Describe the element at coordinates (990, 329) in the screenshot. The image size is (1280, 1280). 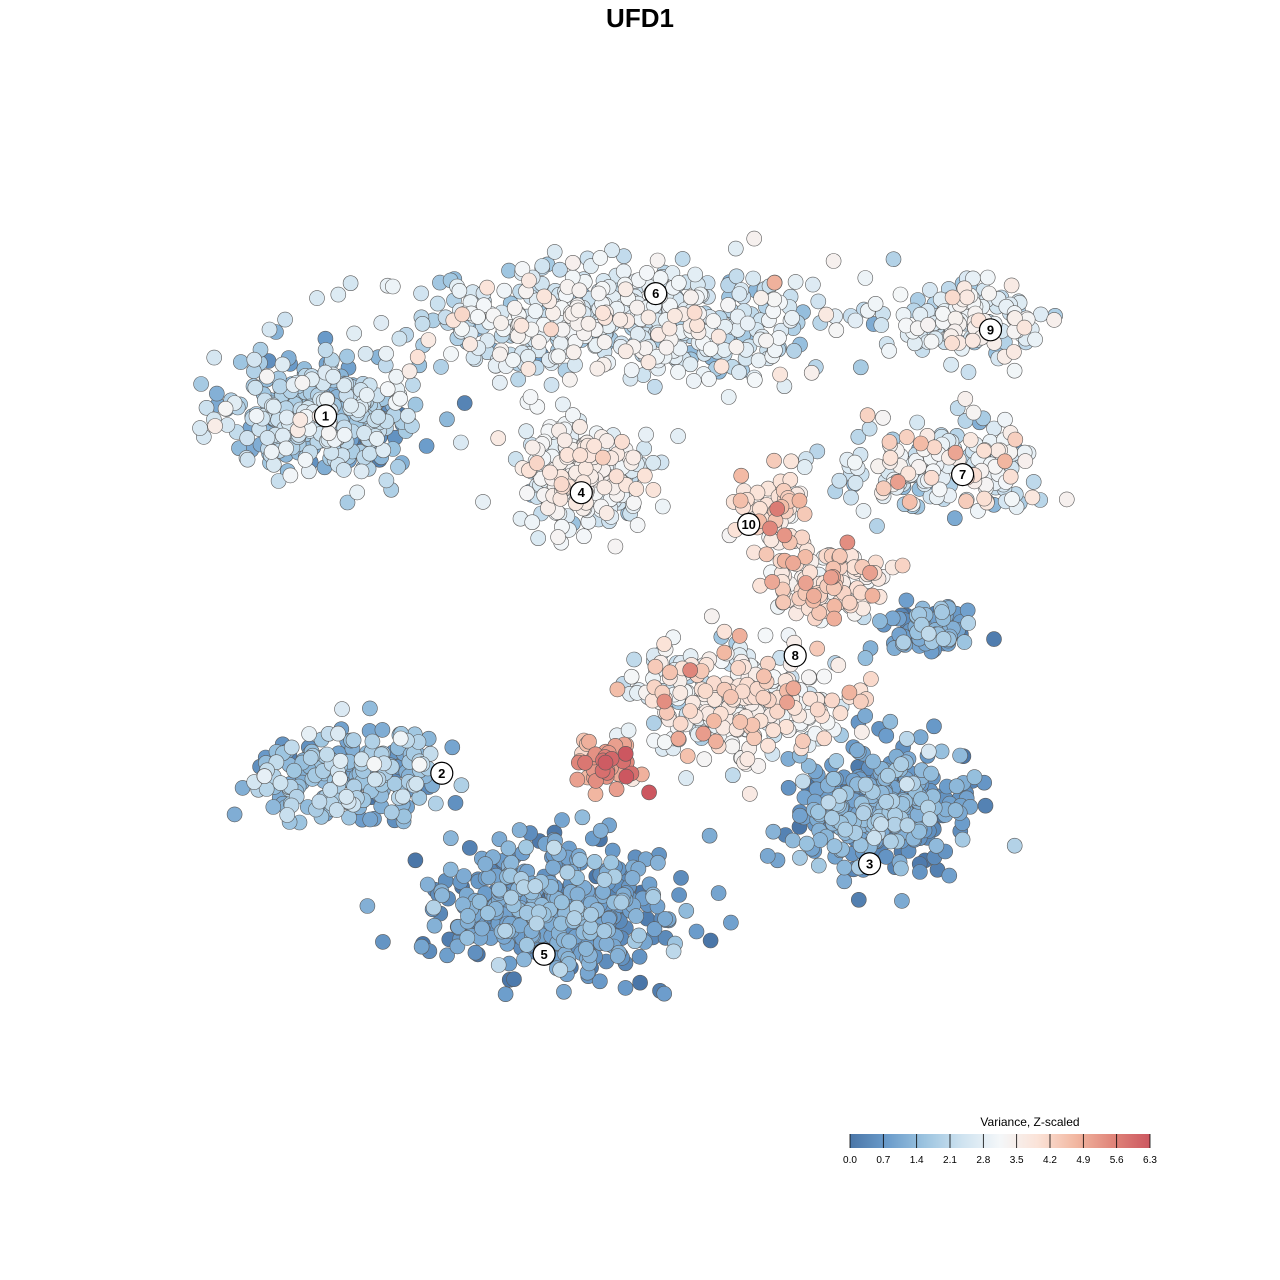
I see `cluster-label-text: 9` at that location.